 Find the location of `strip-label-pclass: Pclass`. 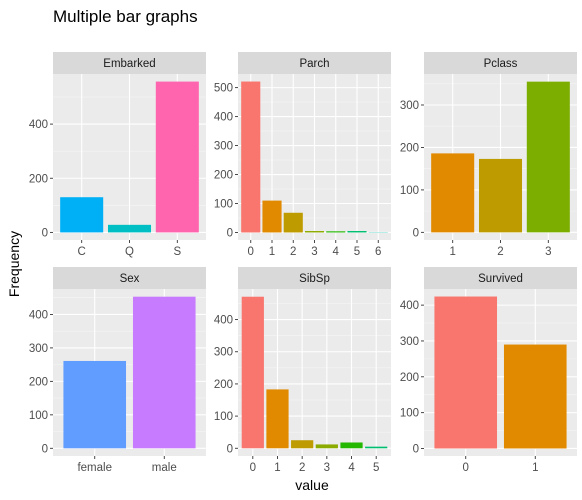

strip-label-pclass: Pclass is located at coordinates (501, 64).